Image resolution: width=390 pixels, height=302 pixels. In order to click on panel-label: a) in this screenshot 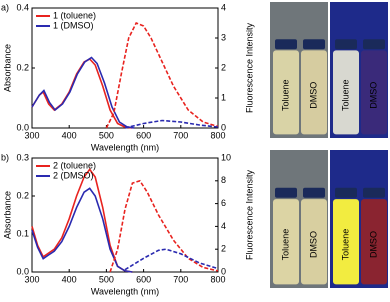, I will do `click(5, 7)`.